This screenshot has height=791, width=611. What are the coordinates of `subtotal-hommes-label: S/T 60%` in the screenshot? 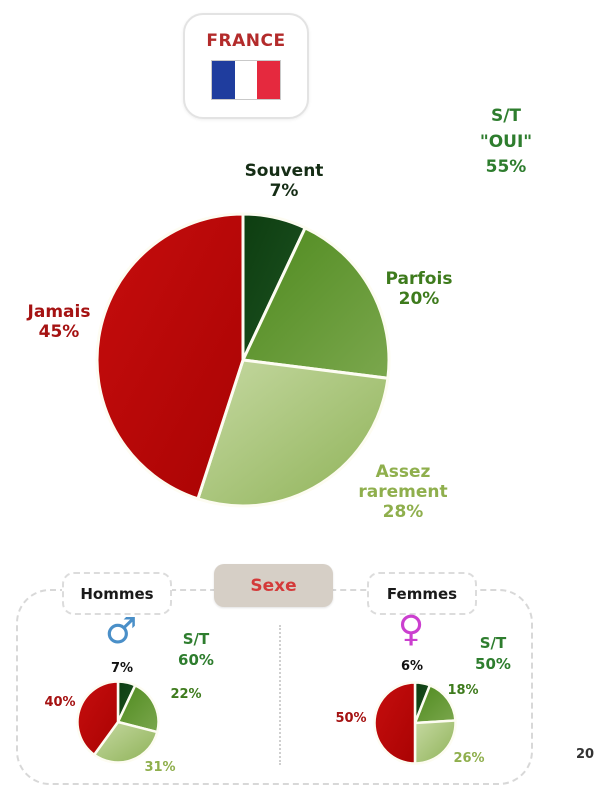 It's located at (196, 650).